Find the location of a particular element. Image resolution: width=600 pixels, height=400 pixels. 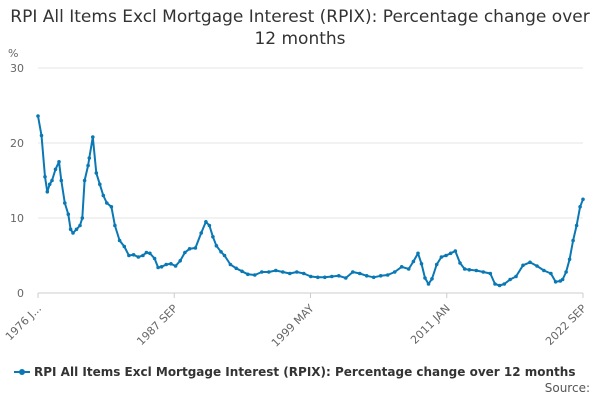

legend-swatch-marker is located at coordinates (22, 372).